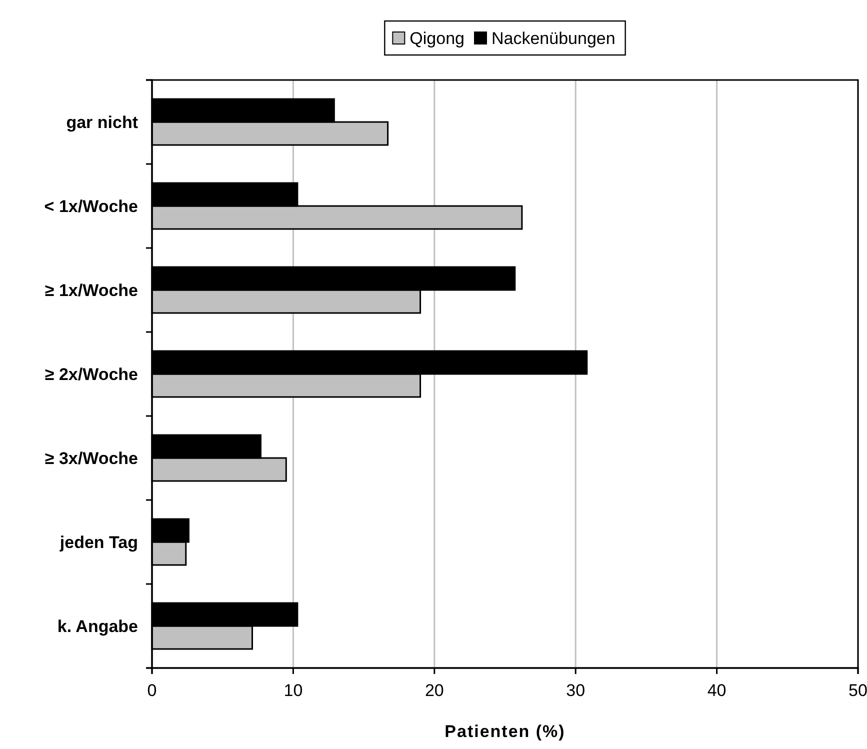  Describe the element at coordinates (91, 290) in the screenshot. I see `y-tick-label: ≥ 1x/Woche` at that location.